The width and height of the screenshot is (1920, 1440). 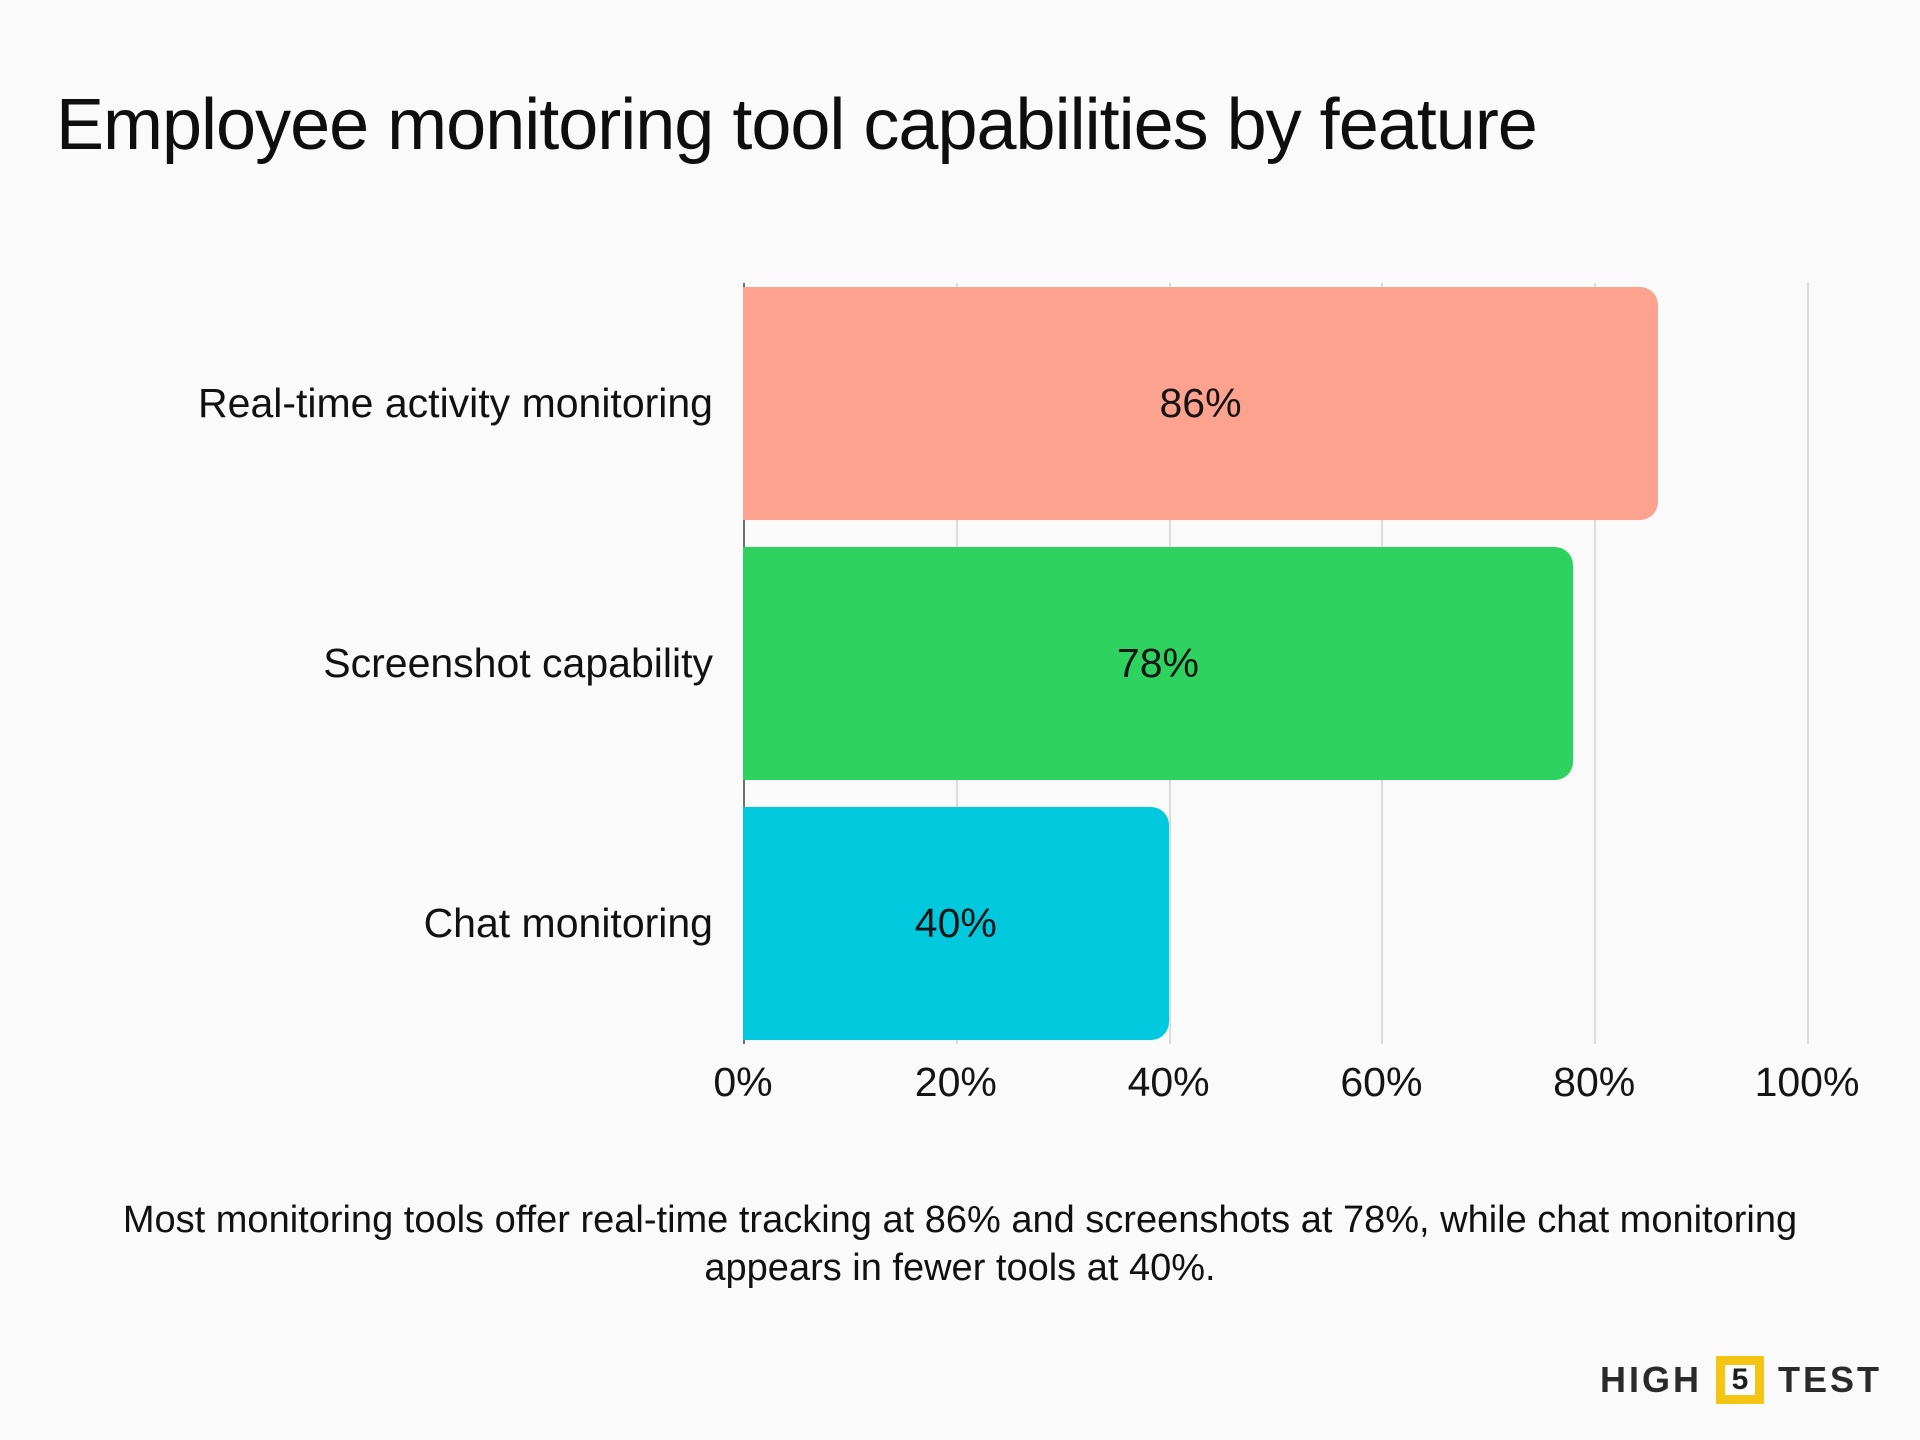 I want to click on logo-word-high: HIGH, so click(x=1650, y=1379).